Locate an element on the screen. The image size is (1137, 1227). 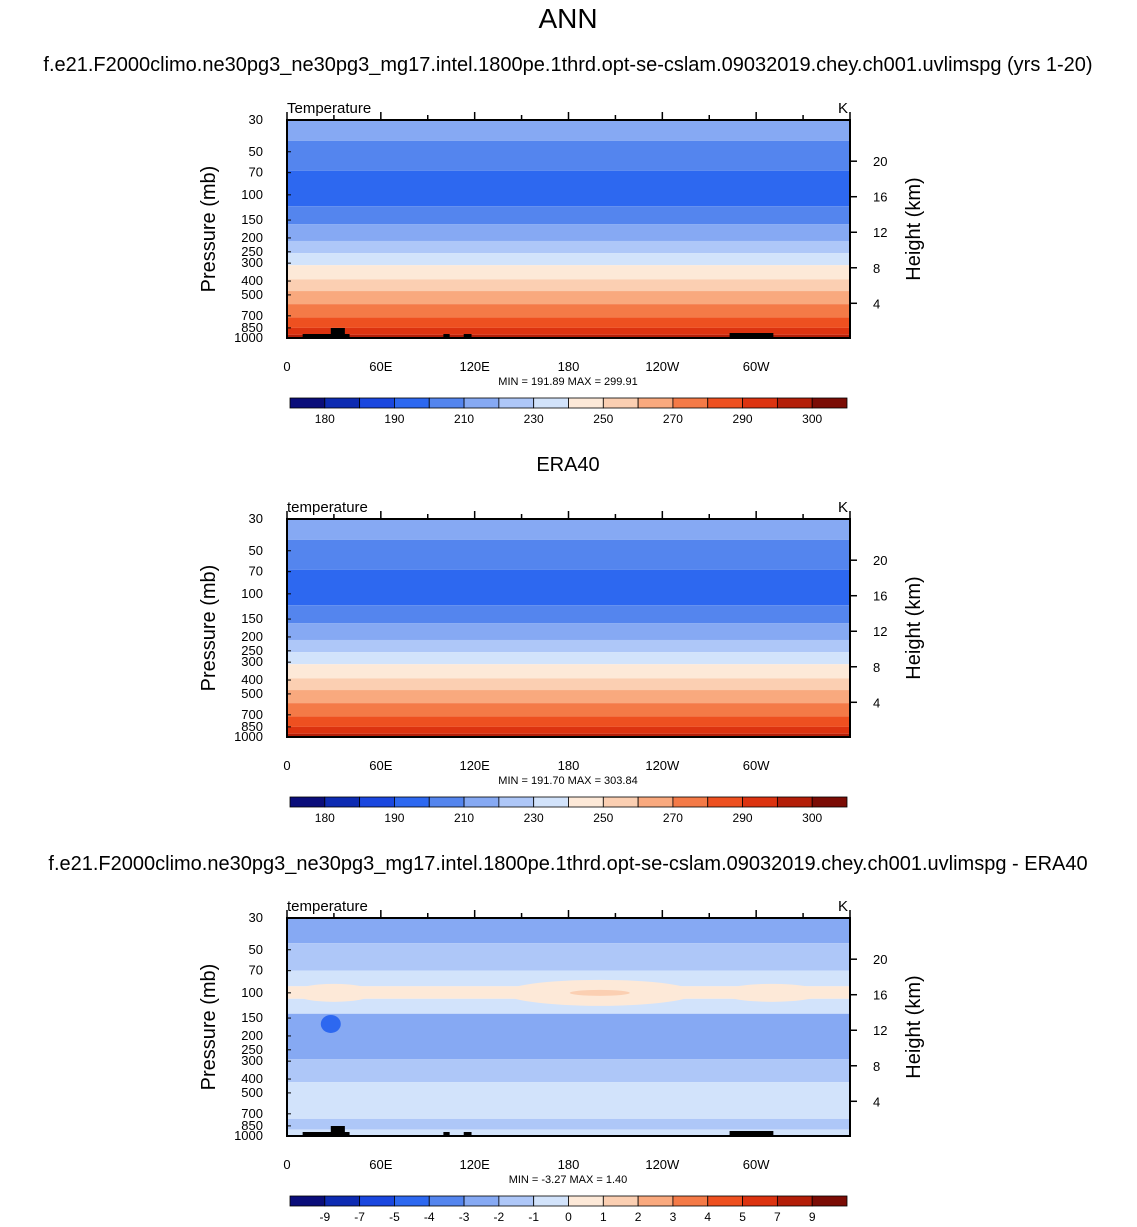
units-label: K is located at coordinates (843, 906).